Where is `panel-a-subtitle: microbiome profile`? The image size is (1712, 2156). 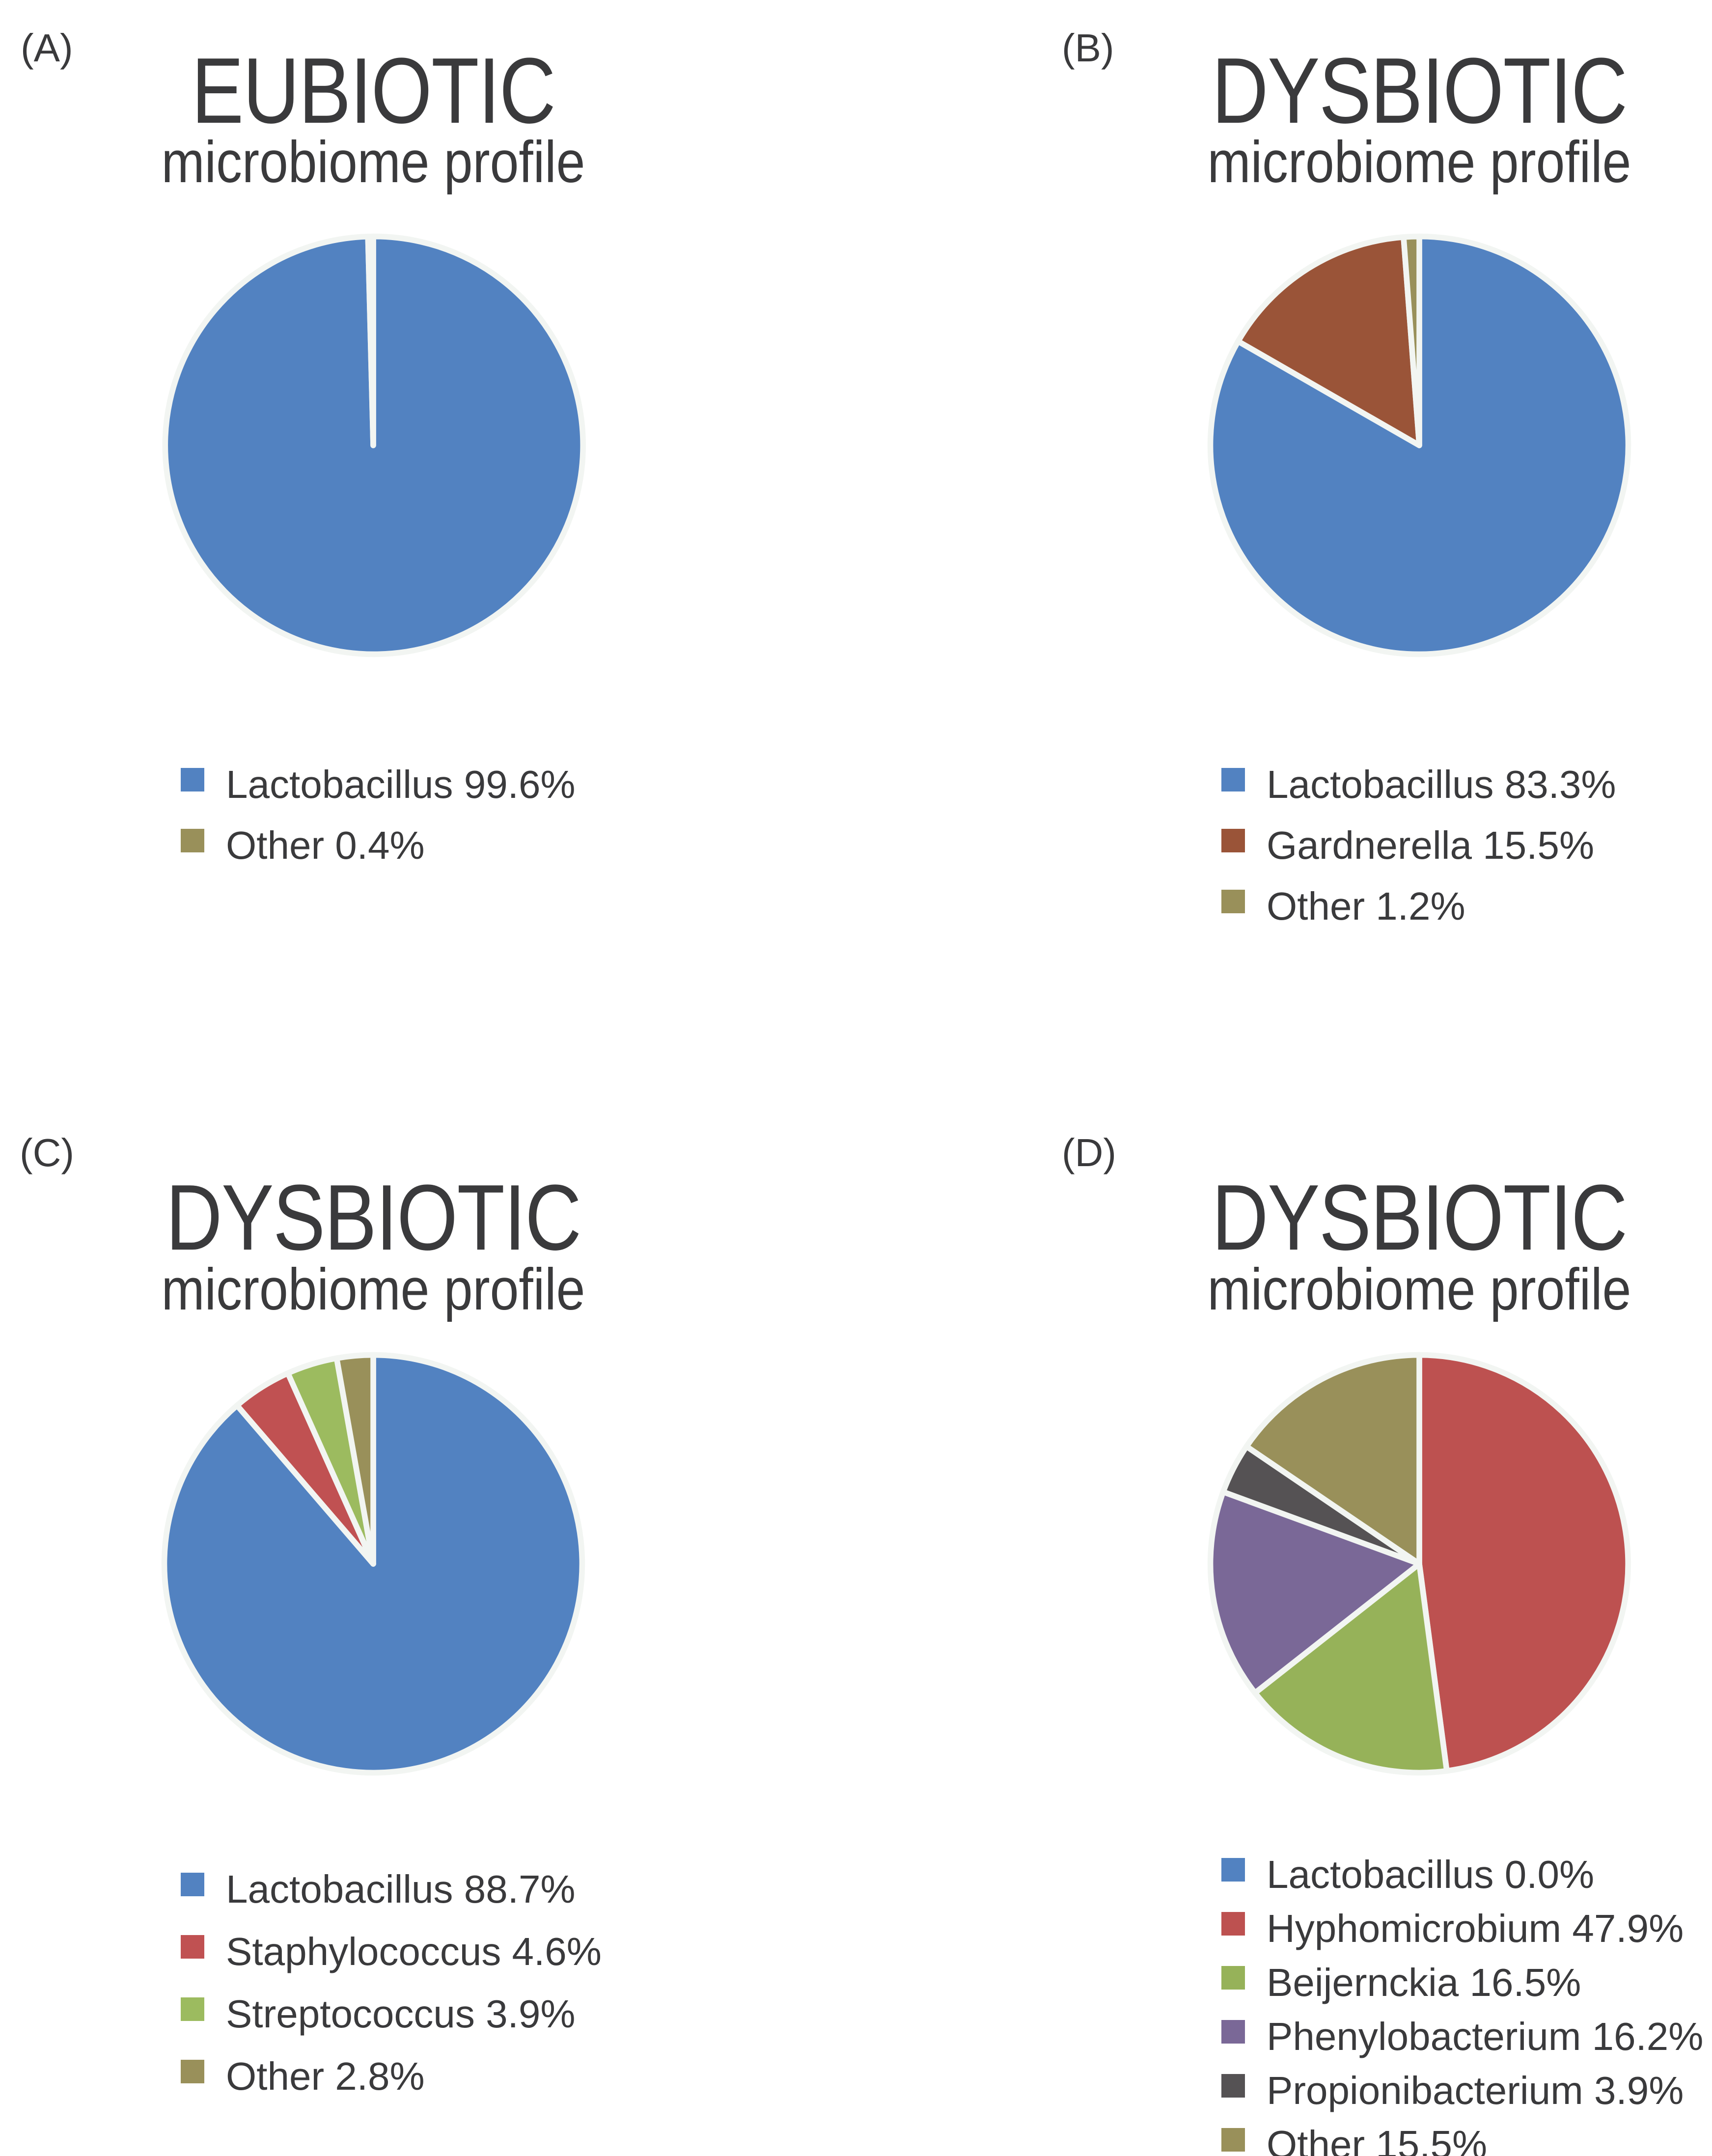 panel-a-subtitle: microbiome profile is located at coordinates (373, 162).